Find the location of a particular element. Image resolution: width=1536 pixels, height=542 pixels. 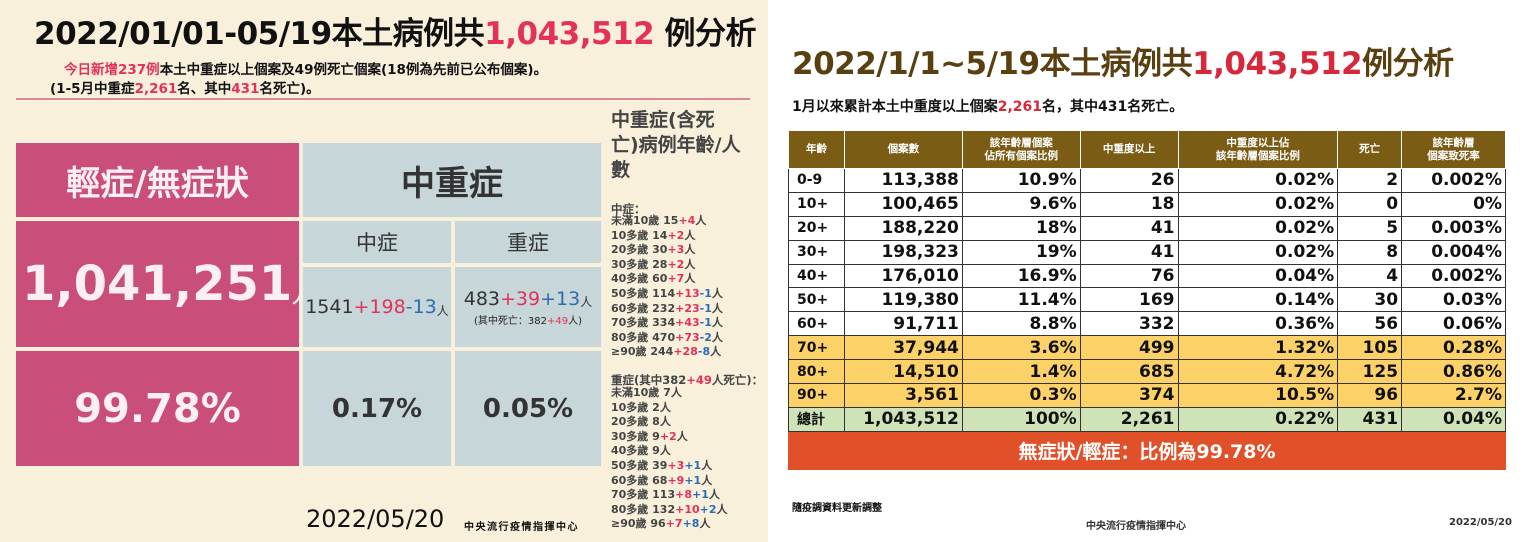

side-critical-item: 50多歲 39+3+1人 is located at coordinates (669, 466).